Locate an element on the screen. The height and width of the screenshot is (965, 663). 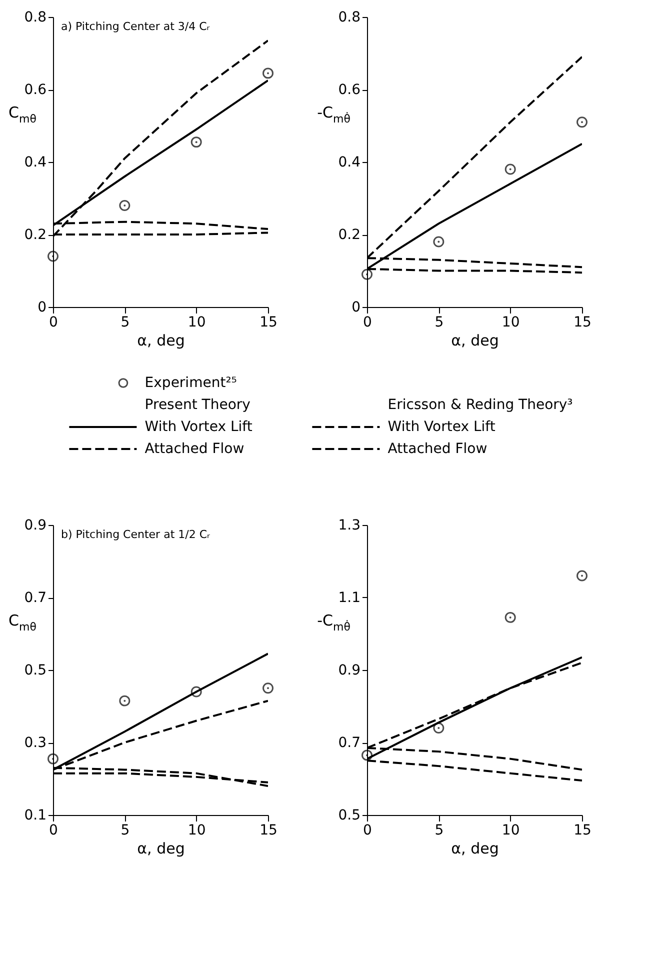
y-tick-label: 1.1 is located at coordinates (349, 598).